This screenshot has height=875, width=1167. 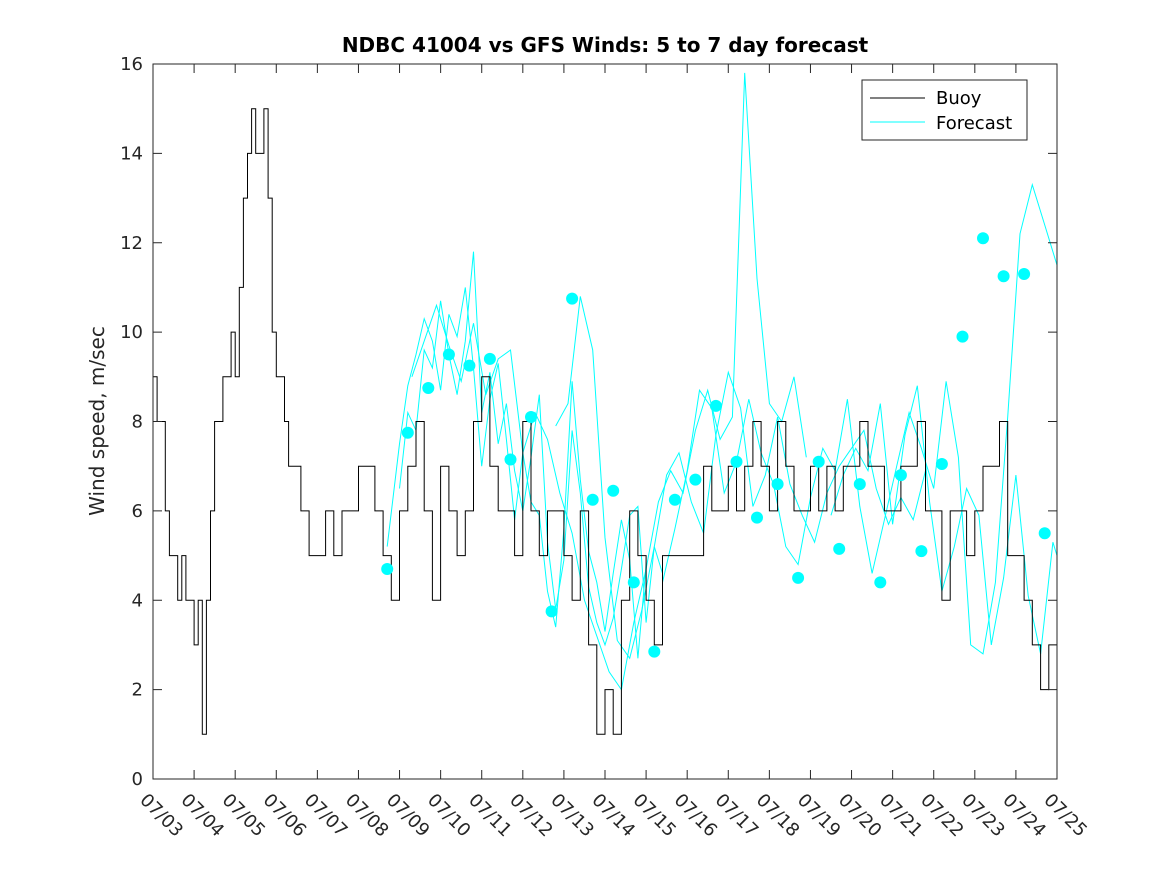 What do you see at coordinates (974, 123) in the screenshot?
I see `legend-forecast-label: Forecast` at bounding box center [974, 123].